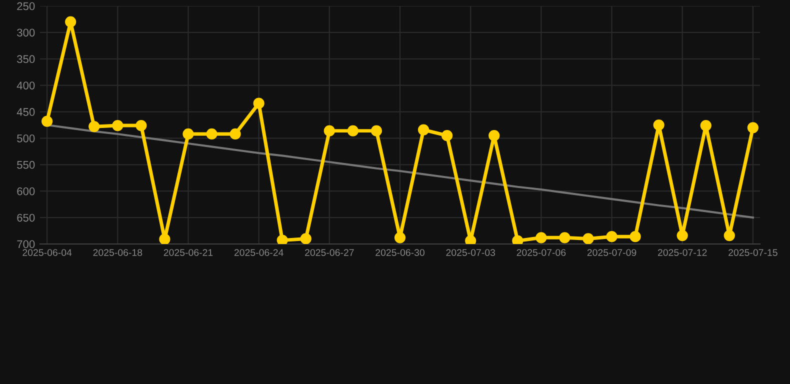 The image size is (790, 384). I want to click on x-tick-label: 2025-06-24, so click(259, 252).